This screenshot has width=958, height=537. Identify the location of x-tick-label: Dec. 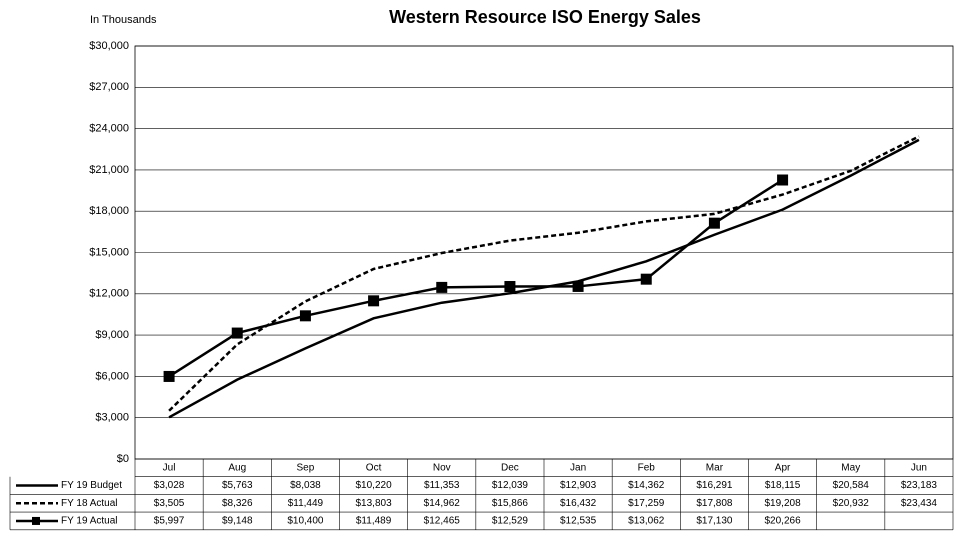
(510, 467).